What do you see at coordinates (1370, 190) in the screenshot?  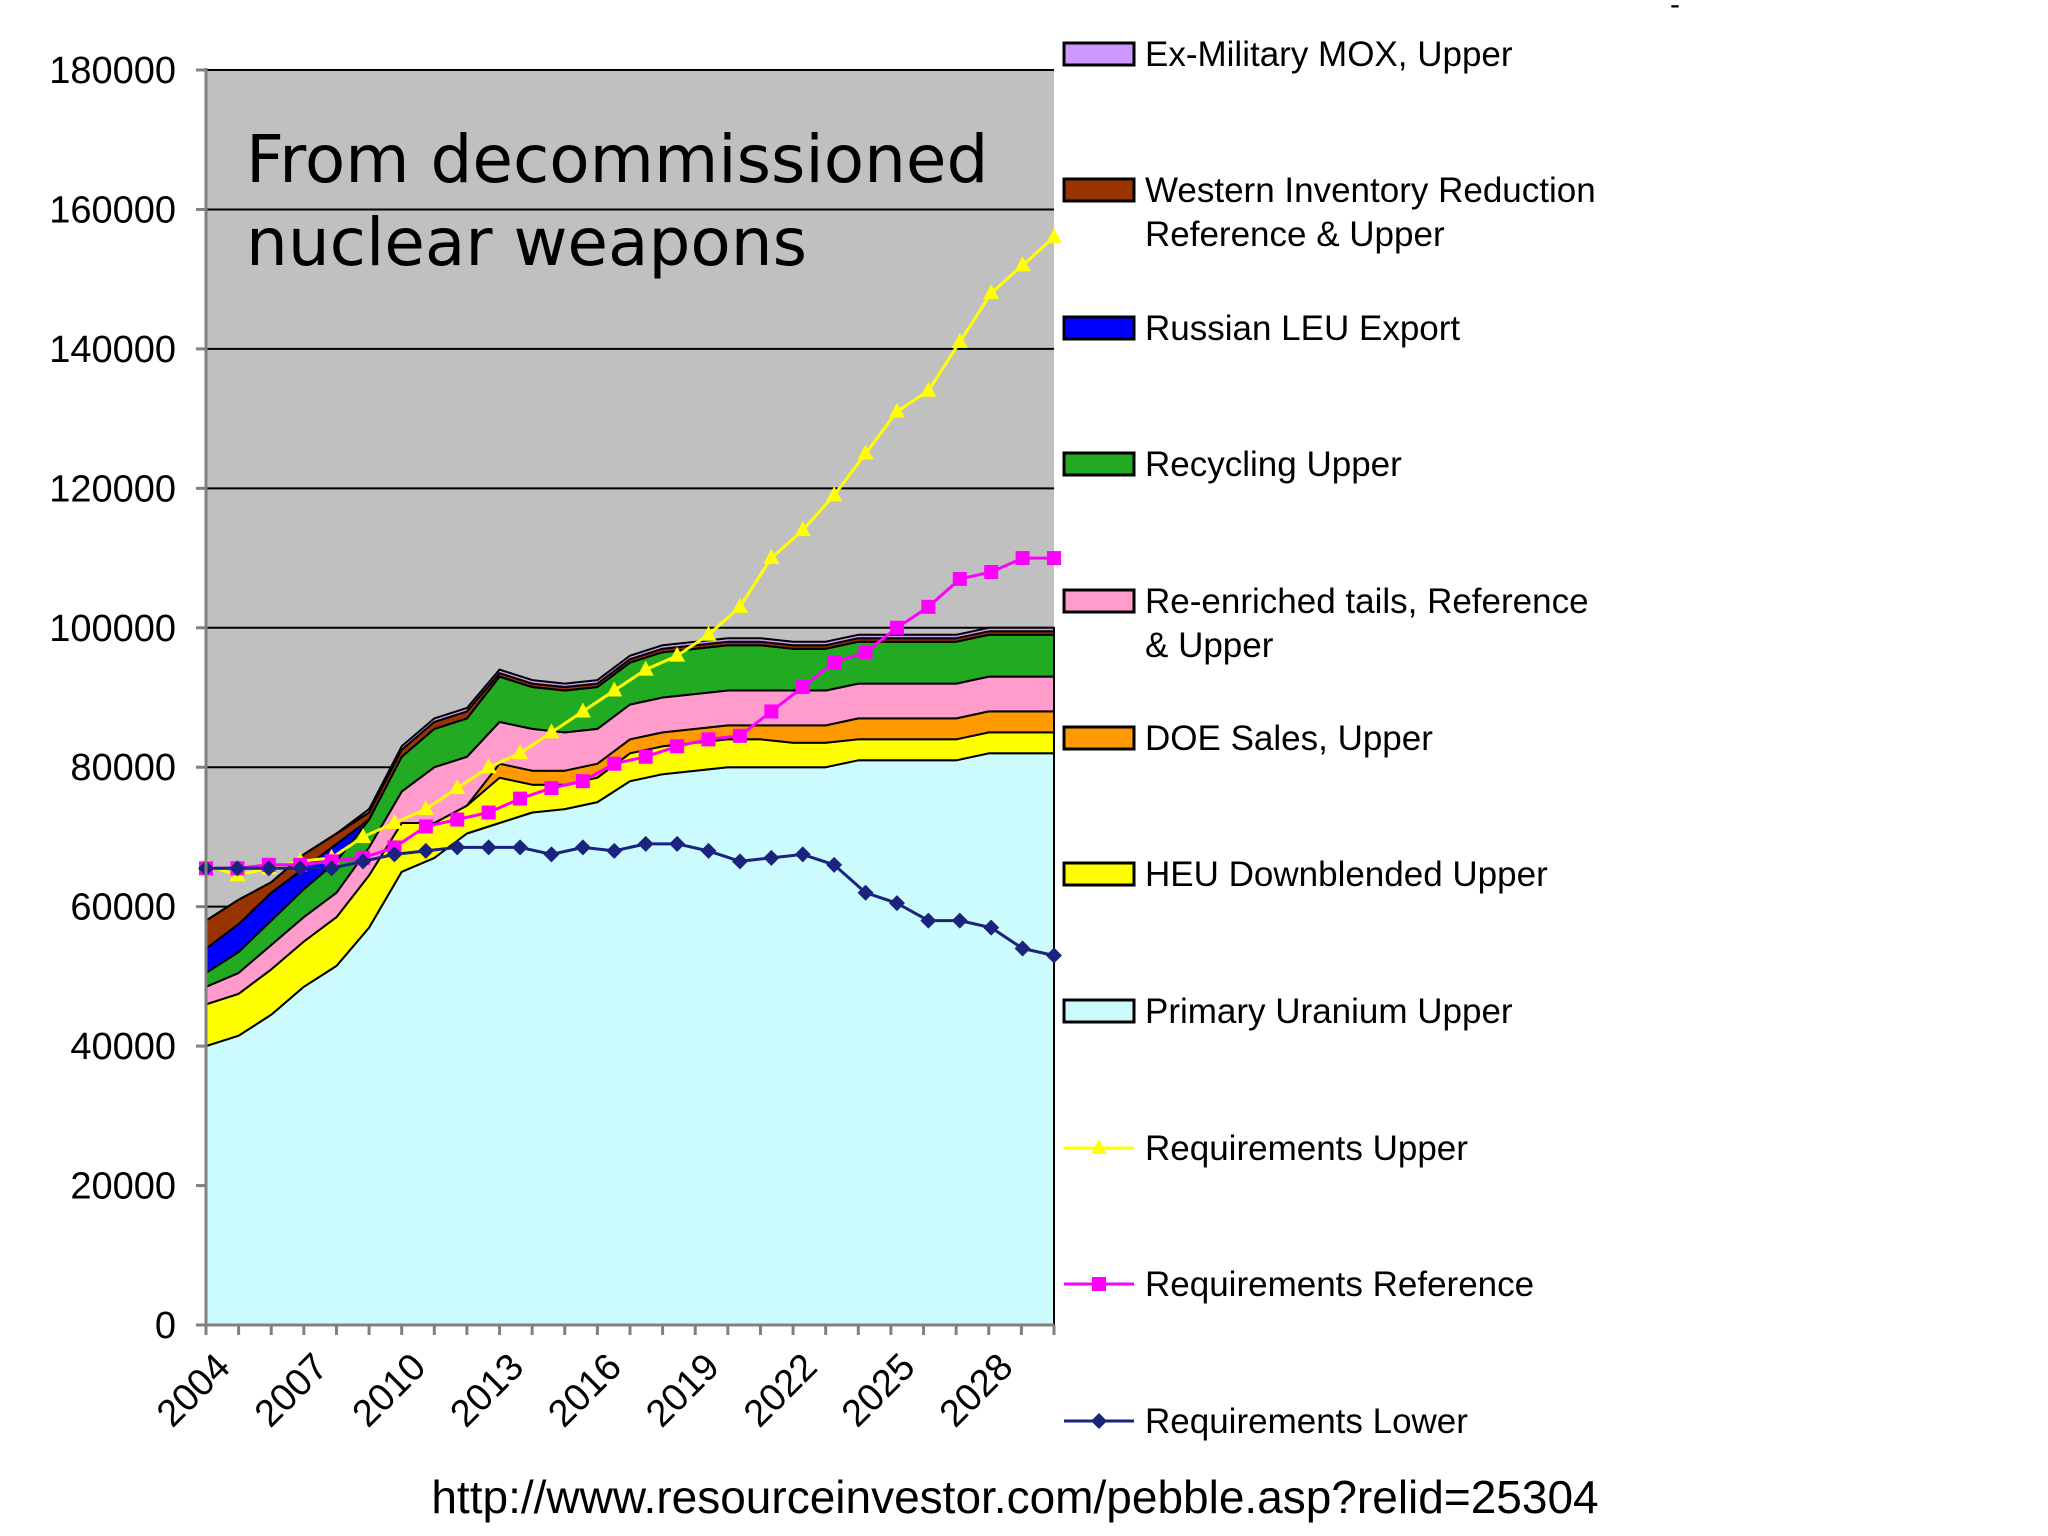 I see `legend-label: Western Inventory Reduction` at bounding box center [1370, 190].